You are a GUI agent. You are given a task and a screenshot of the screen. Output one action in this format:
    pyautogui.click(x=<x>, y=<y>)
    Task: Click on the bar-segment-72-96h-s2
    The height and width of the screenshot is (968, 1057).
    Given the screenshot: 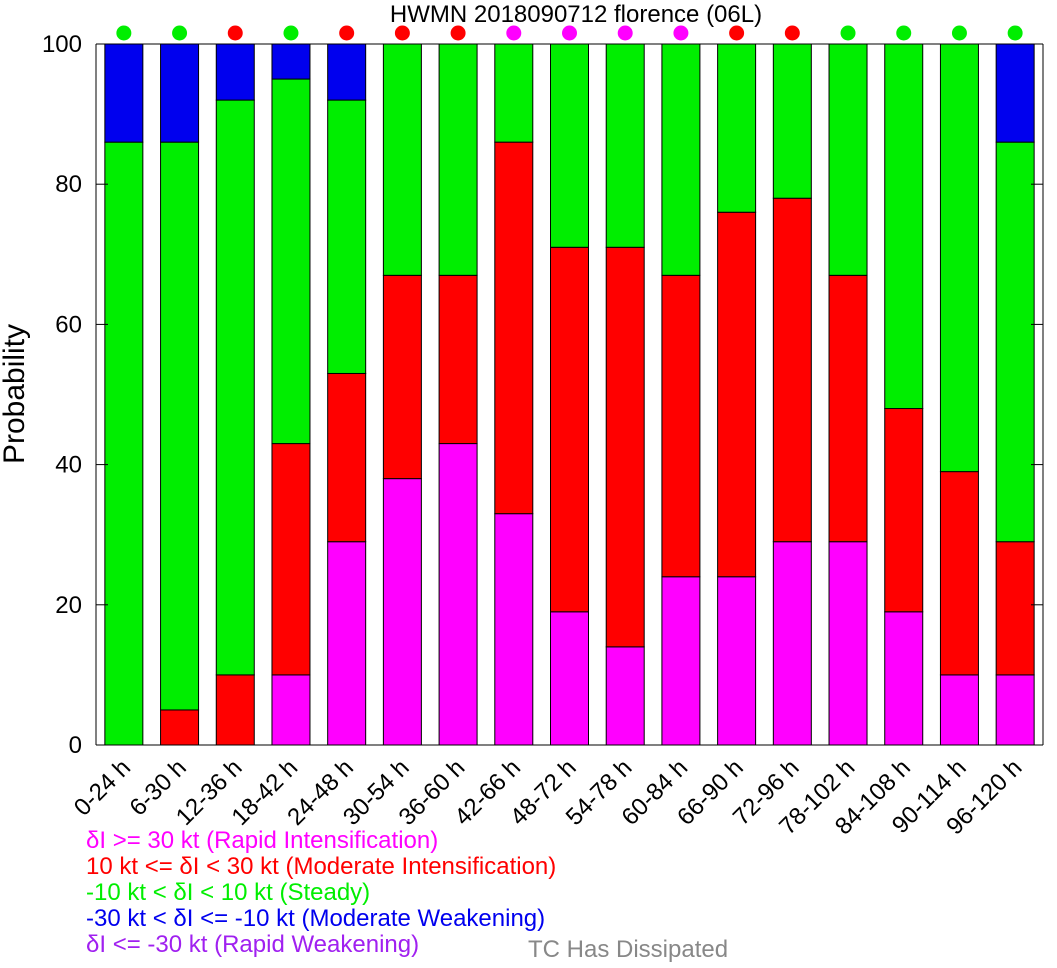 What is the action you would take?
    pyautogui.click(x=792, y=121)
    